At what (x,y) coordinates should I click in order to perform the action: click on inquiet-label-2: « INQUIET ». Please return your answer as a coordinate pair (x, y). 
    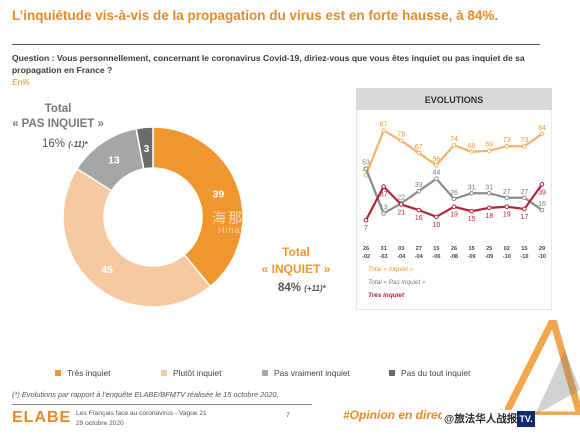
    Looking at the image, I should click on (296, 269).